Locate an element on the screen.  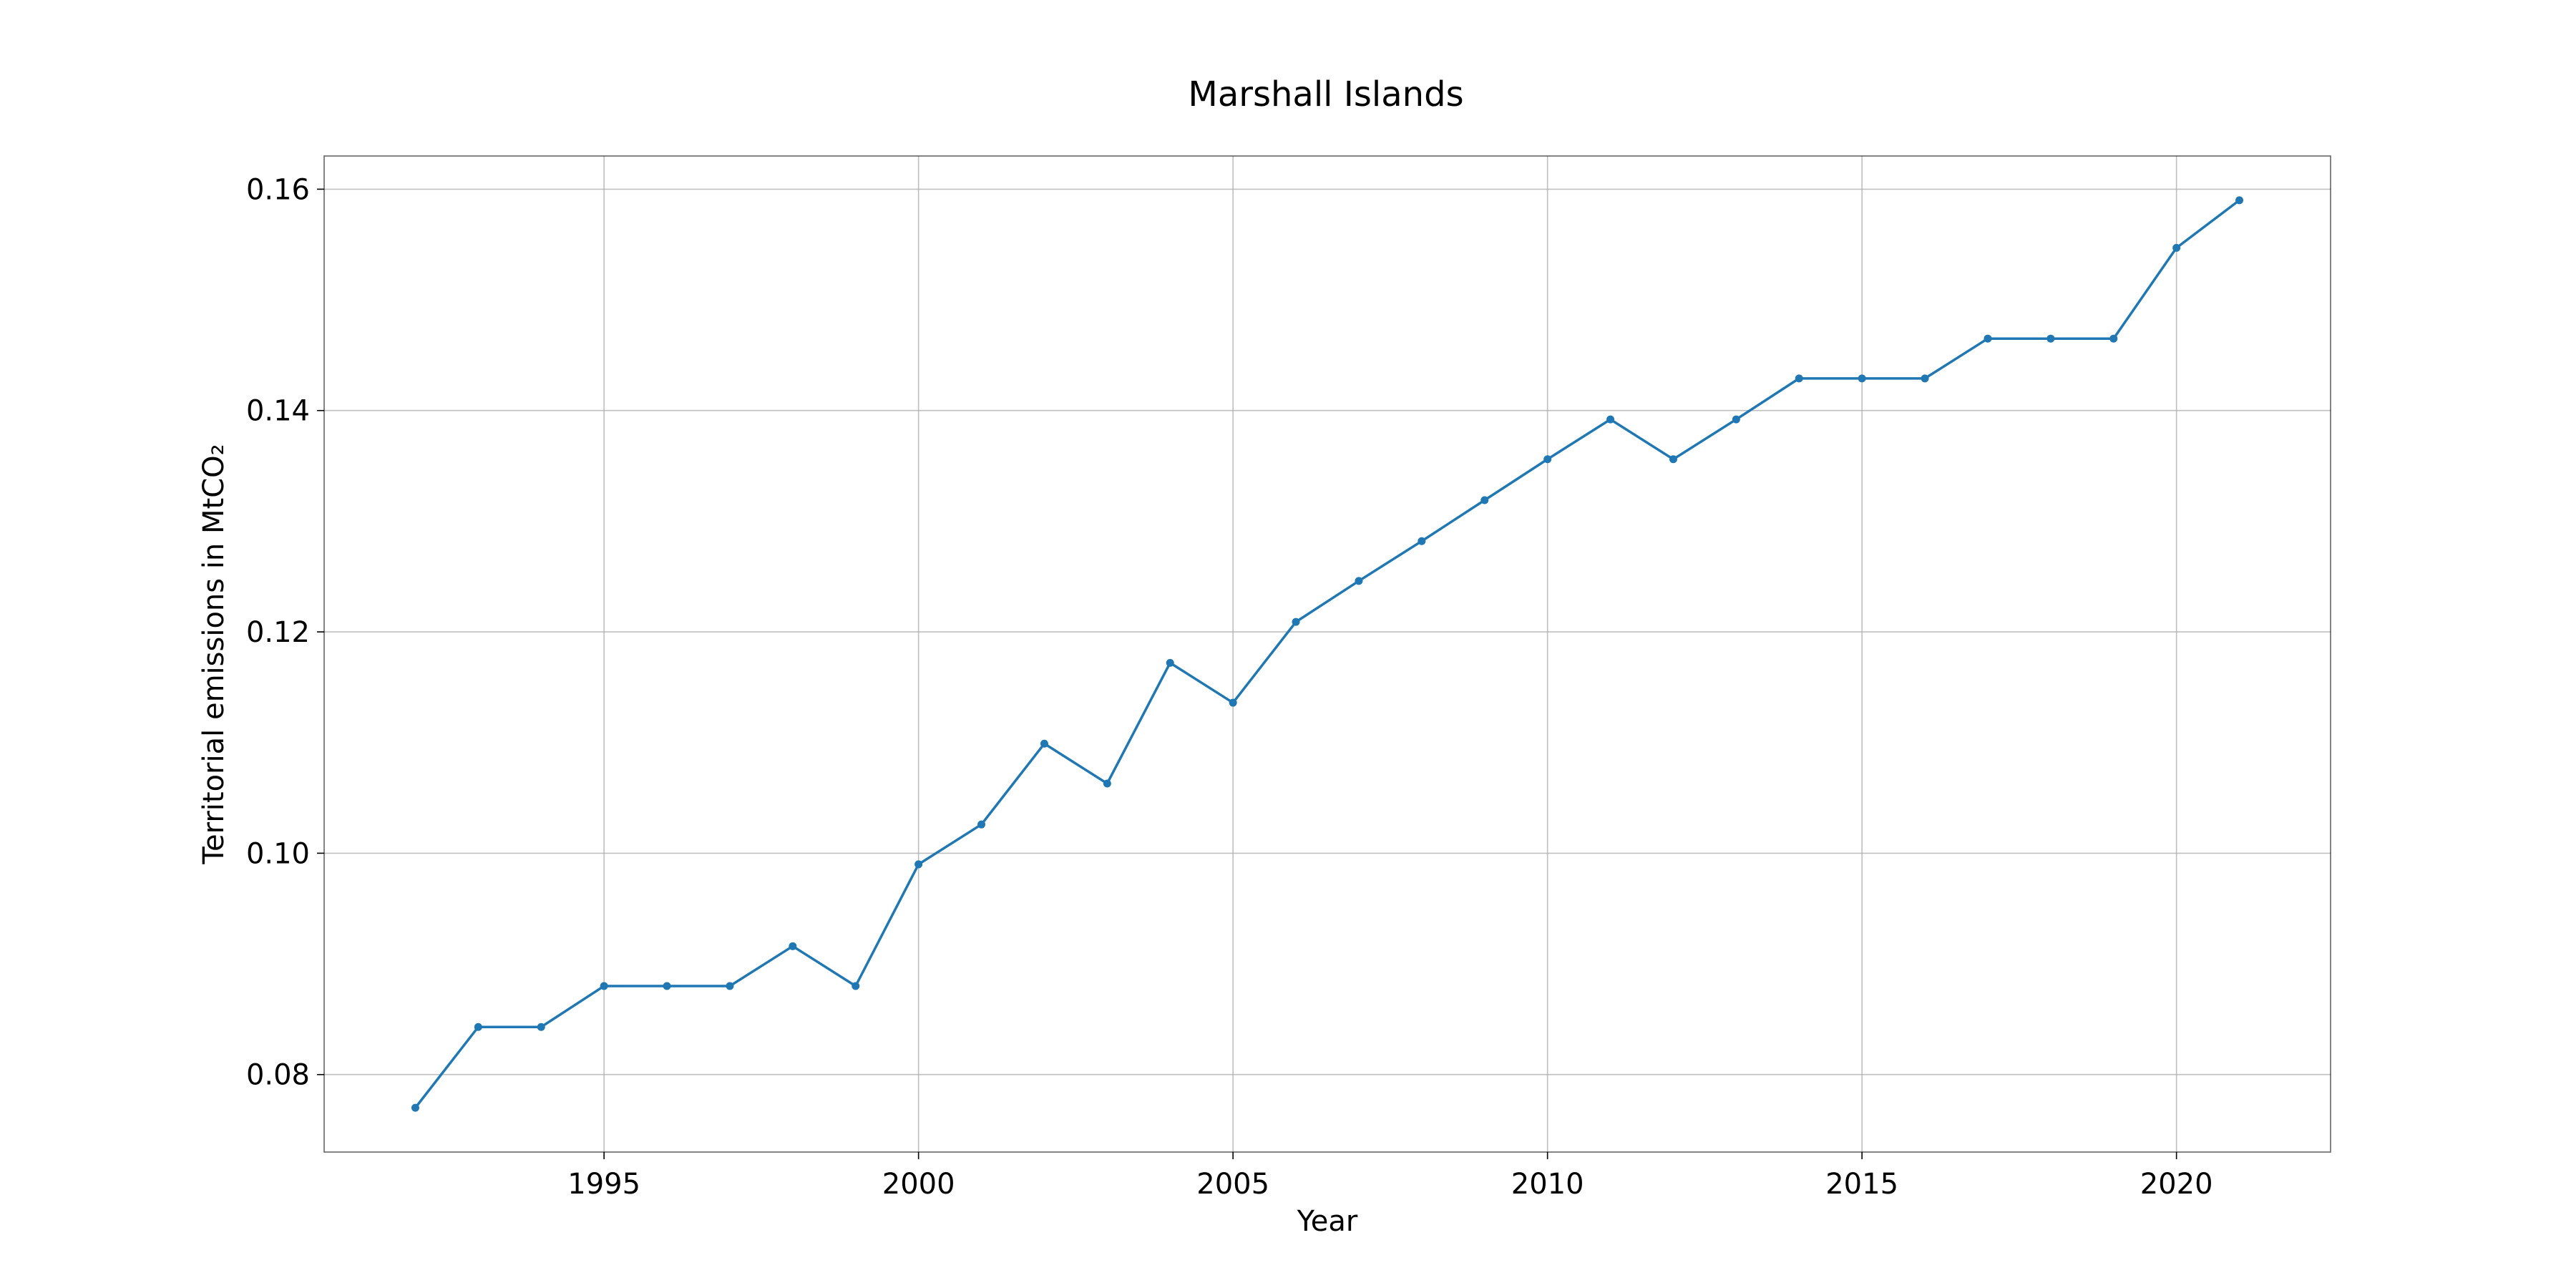
chart-title: Marshall Islands is located at coordinates (1325, 94).